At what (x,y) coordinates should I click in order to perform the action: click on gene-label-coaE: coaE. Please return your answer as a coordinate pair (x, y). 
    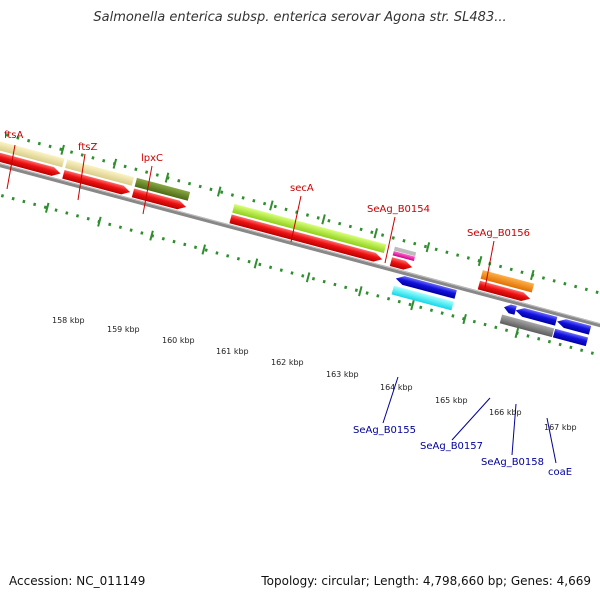
    Looking at the image, I should click on (560, 472).